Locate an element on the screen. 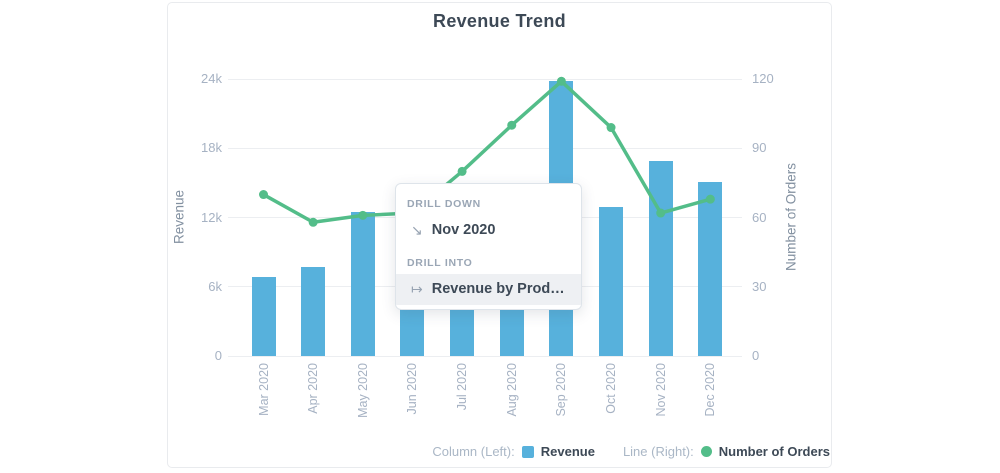  right-axis-tick-label: 60 is located at coordinates (759, 217).